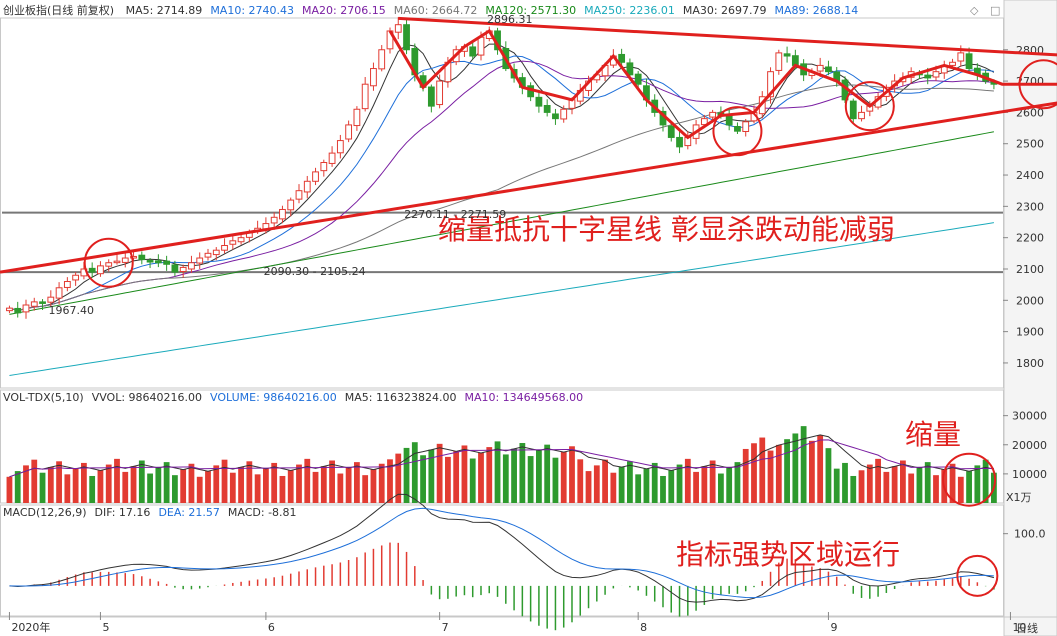 The image size is (1057, 636). I want to click on price-header-item: MA250: 2236.01, so click(629, 10).